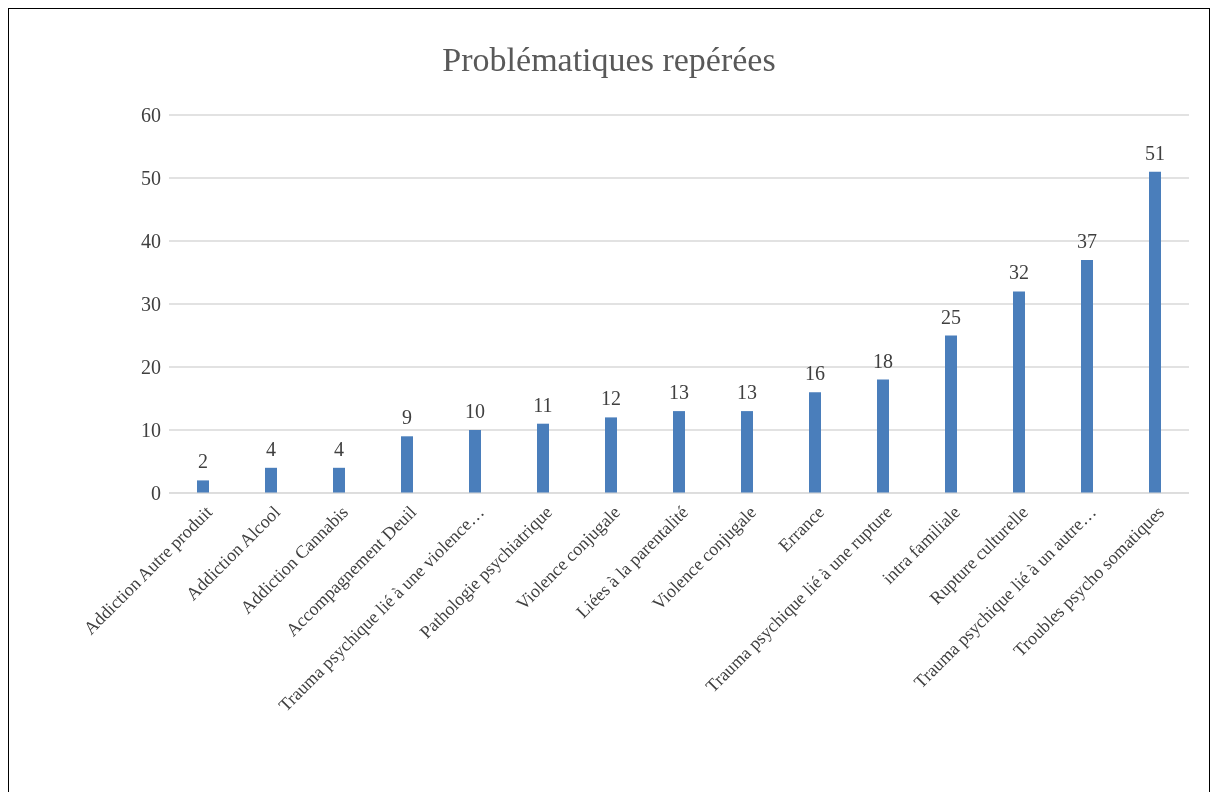 The height and width of the screenshot is (792, 1214). Describe the element at coordinates (203, 461) in the screenshot. I see `data-label: 2` at that location.